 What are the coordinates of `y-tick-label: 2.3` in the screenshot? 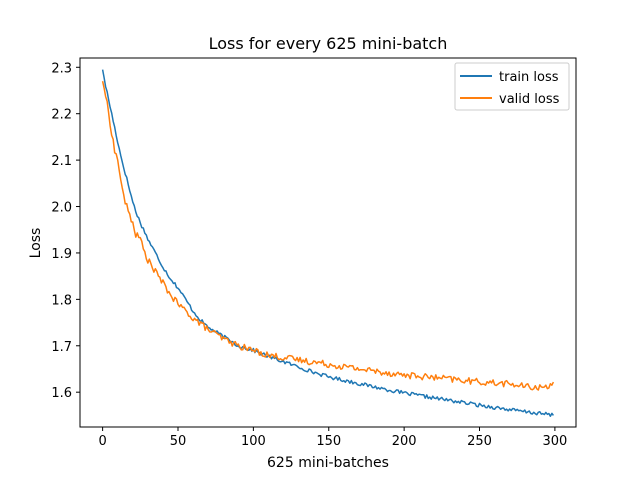 It's located at (61, 68).